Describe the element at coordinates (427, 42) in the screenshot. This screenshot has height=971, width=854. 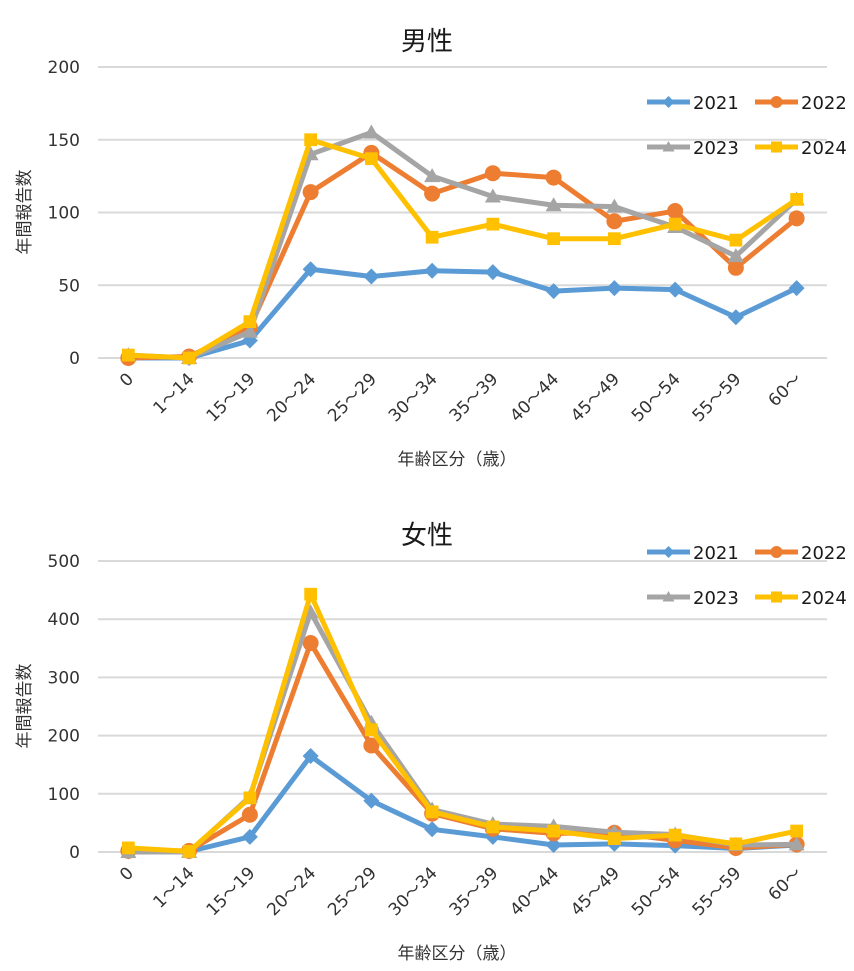
I see `chart-title: 男性` at that location.